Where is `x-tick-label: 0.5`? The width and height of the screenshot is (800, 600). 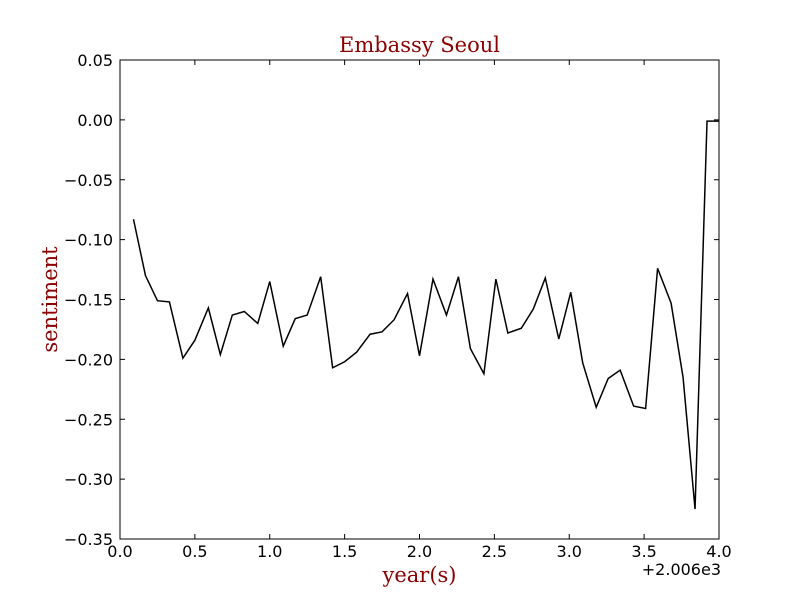 x-tick-label: 0.5 is located at coordinates (194, 551).